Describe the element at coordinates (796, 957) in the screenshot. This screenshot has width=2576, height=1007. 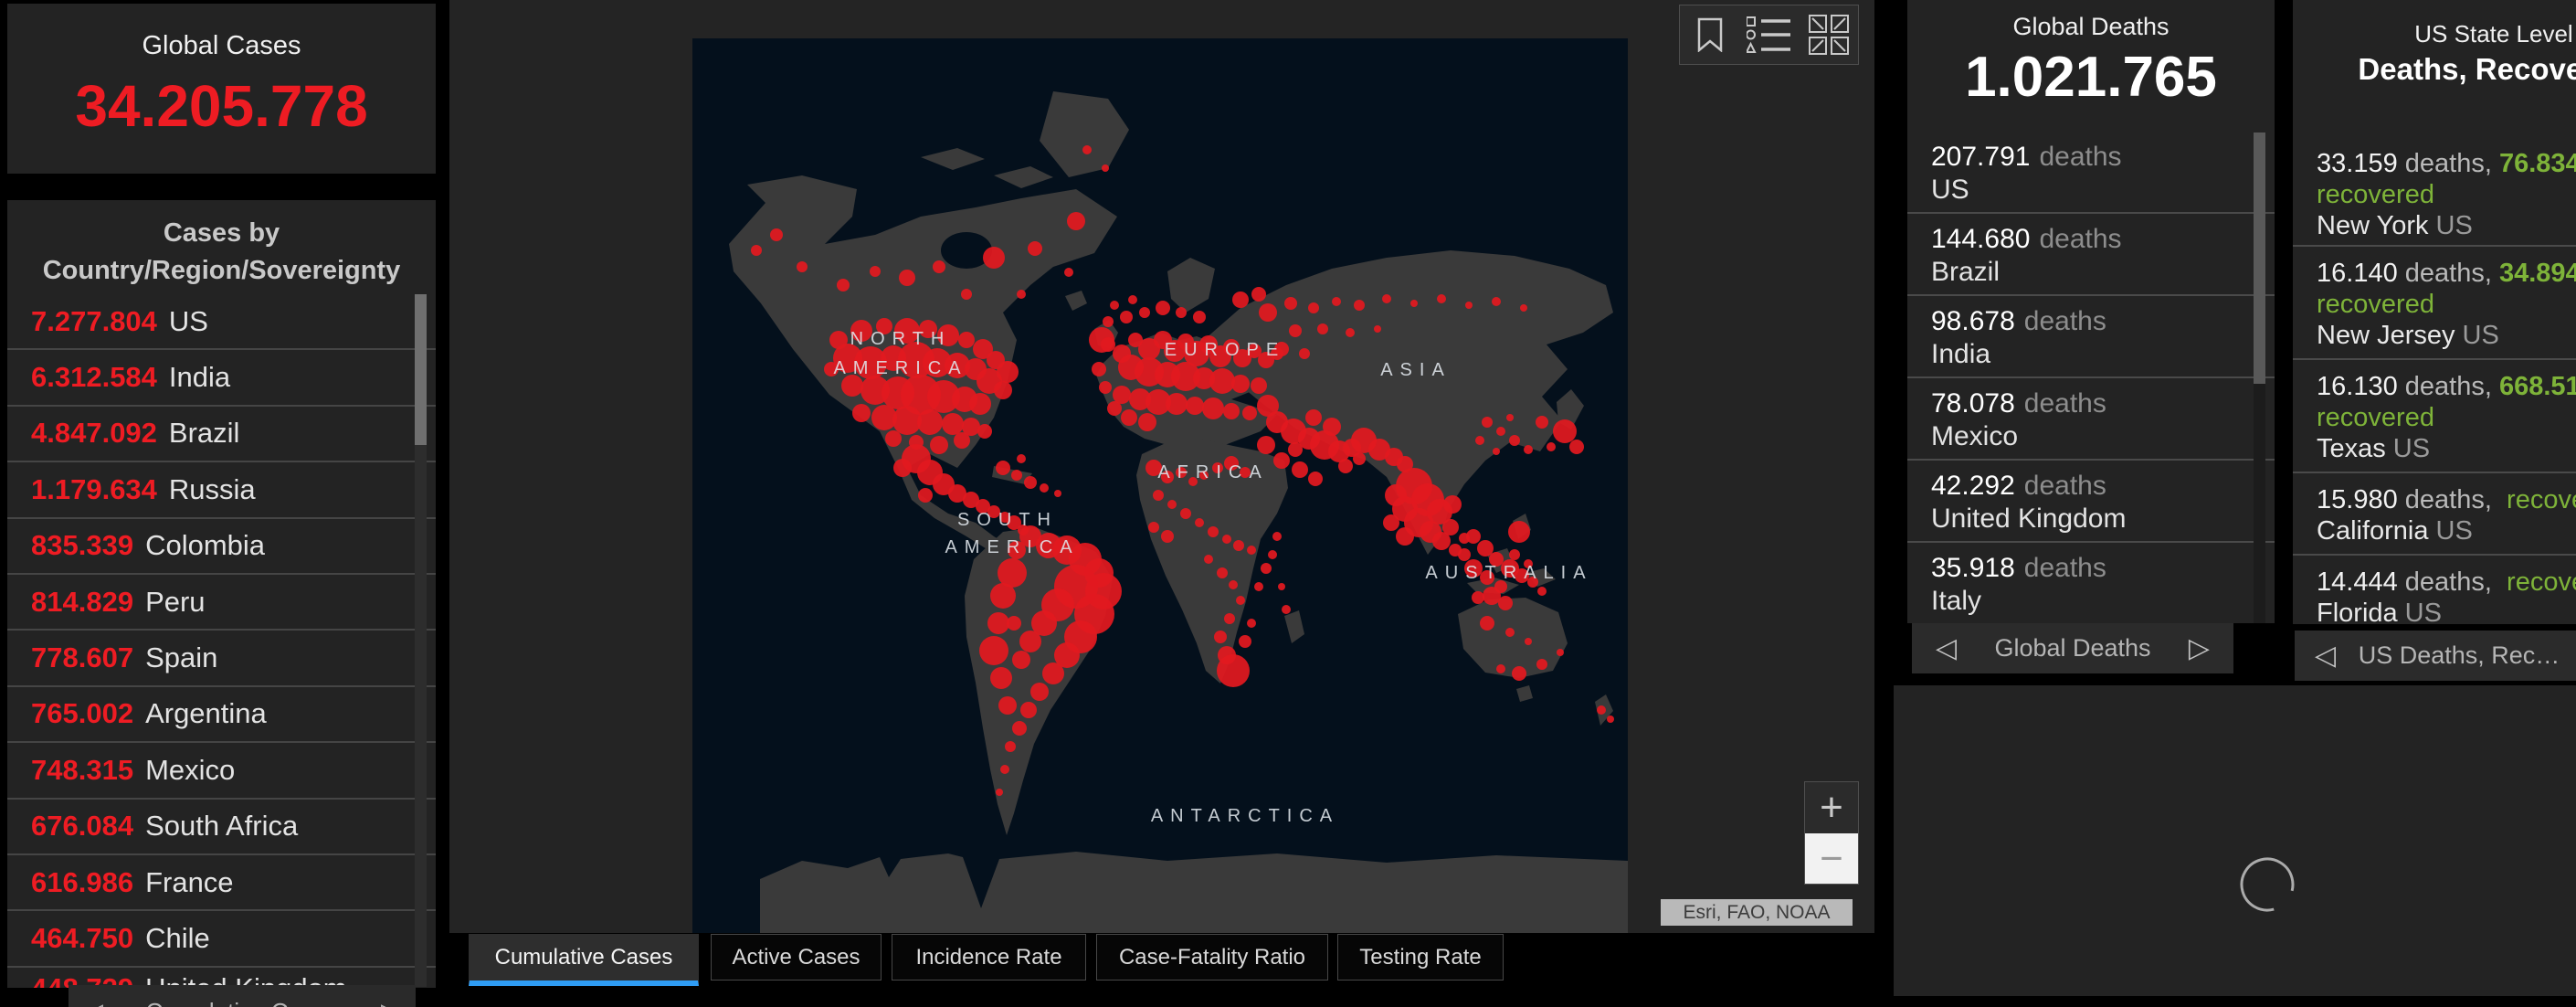
I see `tab-active-cases: Active Cases` at that location.